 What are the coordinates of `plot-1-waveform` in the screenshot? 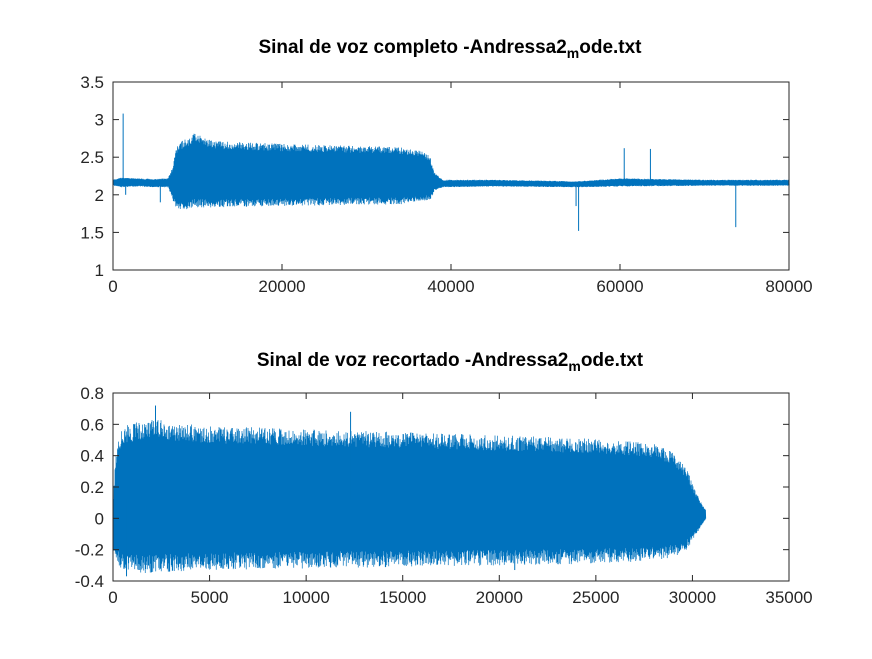 It's located at (451, 171).